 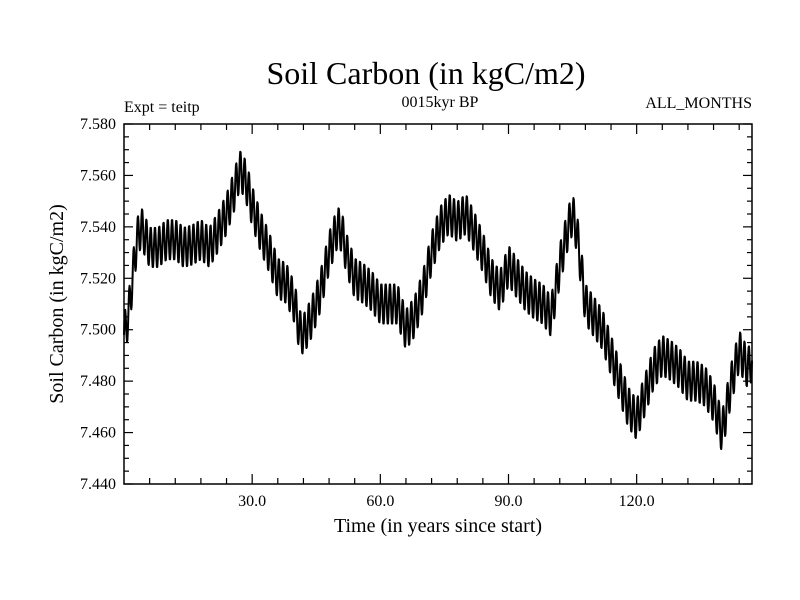 What do you see at coordinates (98, 433) in the screenshot?
I see `y-tick-label: 7.460` at bounding box center [98, 433].